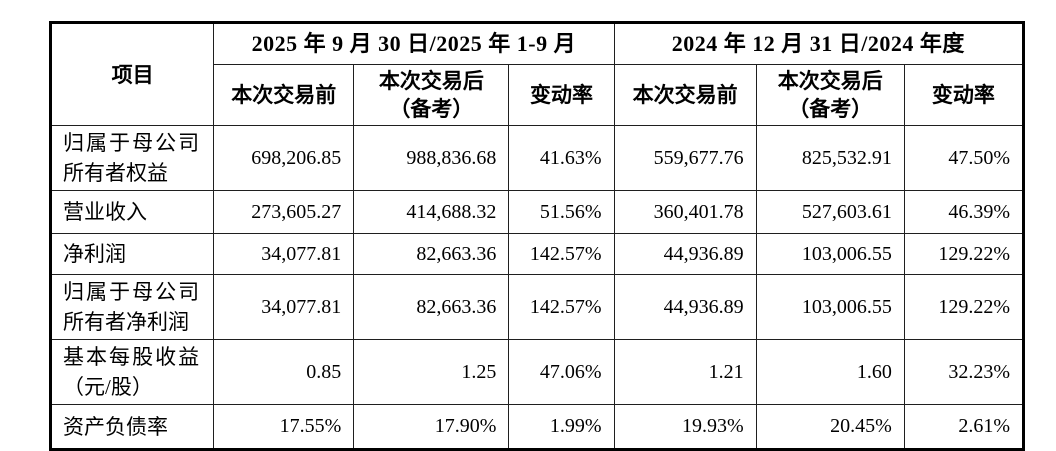  What do you see at coordinates (431, 158) in the screenshot?
I see `cell-value: 988,836.68` at bounding box center [431, 158].